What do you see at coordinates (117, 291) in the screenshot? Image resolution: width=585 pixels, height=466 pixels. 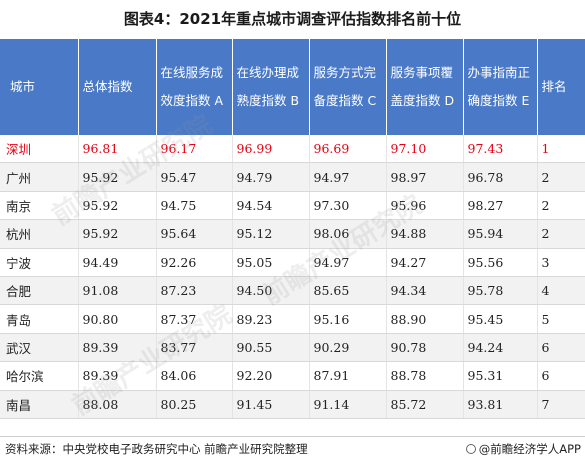 I see `cell-overall-index: 91.08` at bounding box center [117, 291].